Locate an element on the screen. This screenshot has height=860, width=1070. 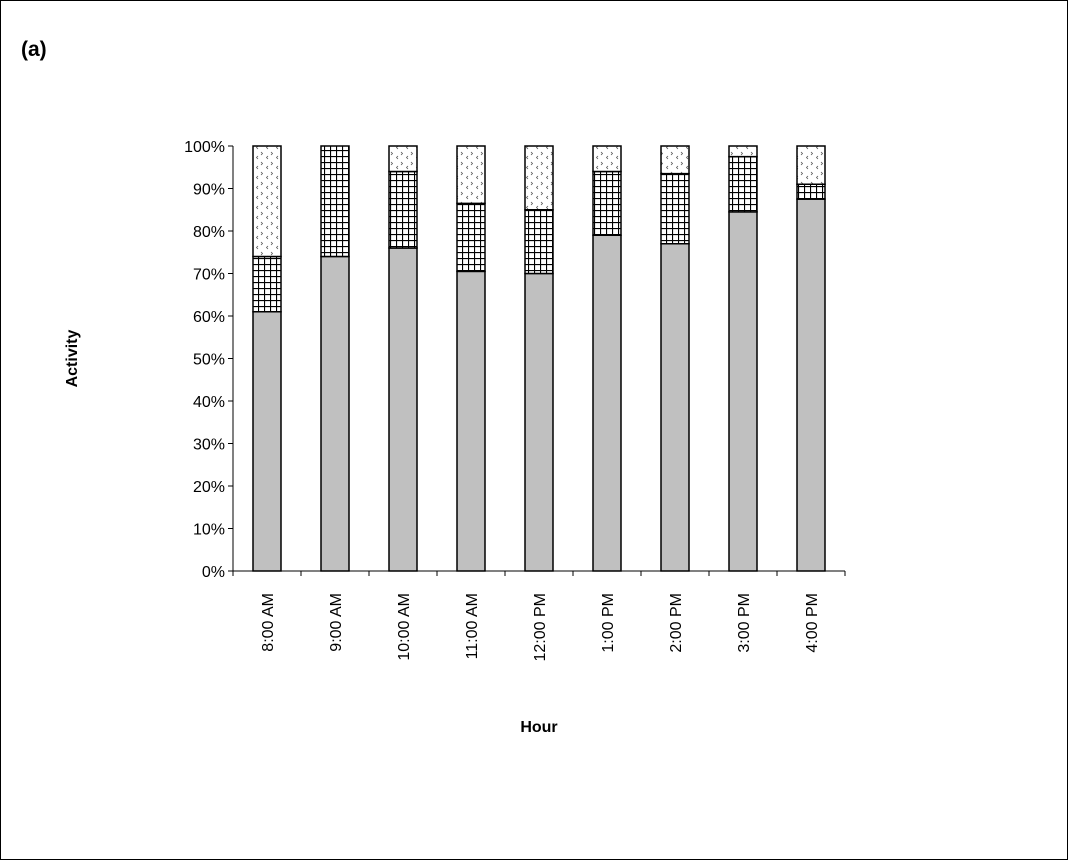
x-tick-label: 4:00 PM is located at coordinates (812, 623).